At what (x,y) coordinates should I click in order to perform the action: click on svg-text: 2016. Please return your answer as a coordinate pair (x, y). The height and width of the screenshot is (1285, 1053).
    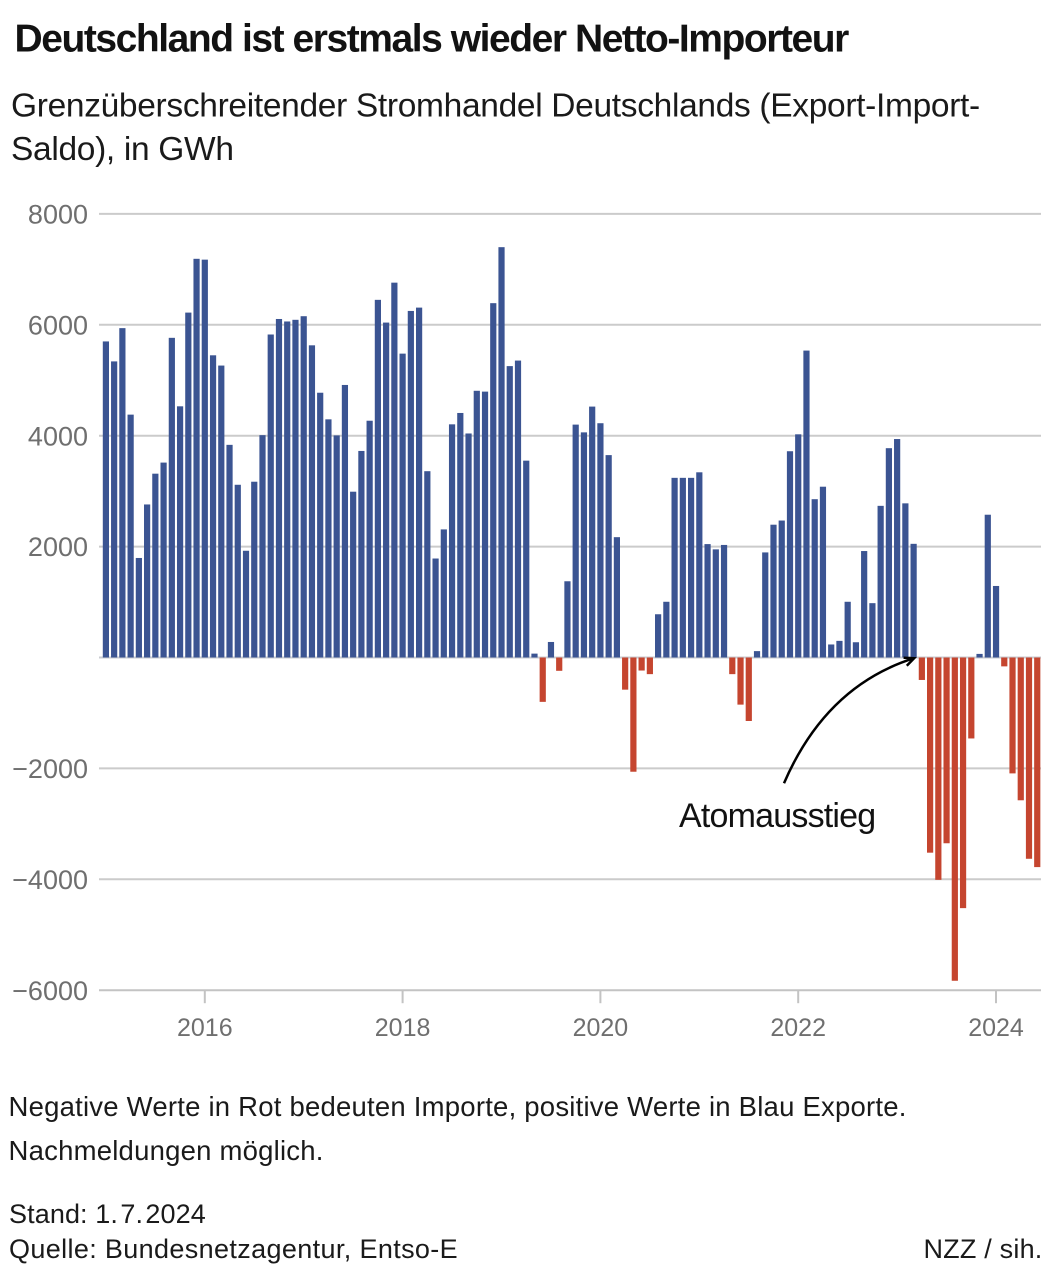
    Looking at the image, I should click on (205, 1028).